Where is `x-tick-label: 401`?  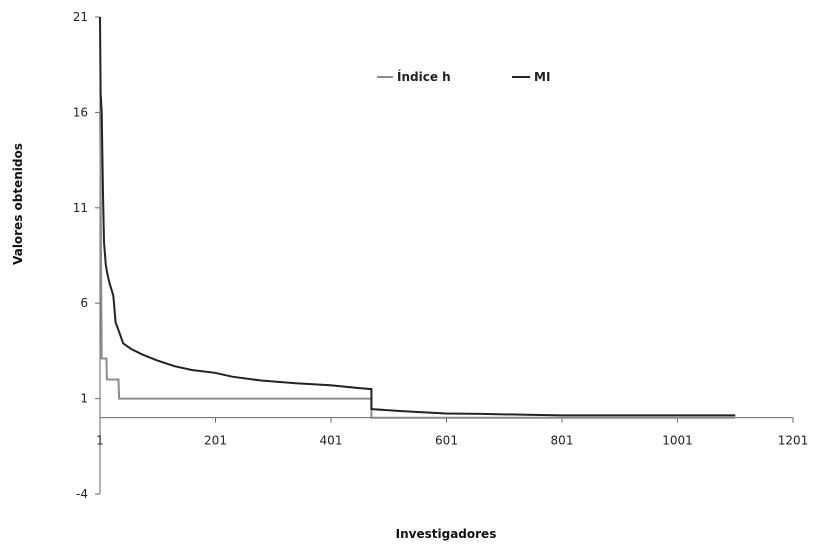
x-tick-label: 401 is located at coordinates (331, 441).